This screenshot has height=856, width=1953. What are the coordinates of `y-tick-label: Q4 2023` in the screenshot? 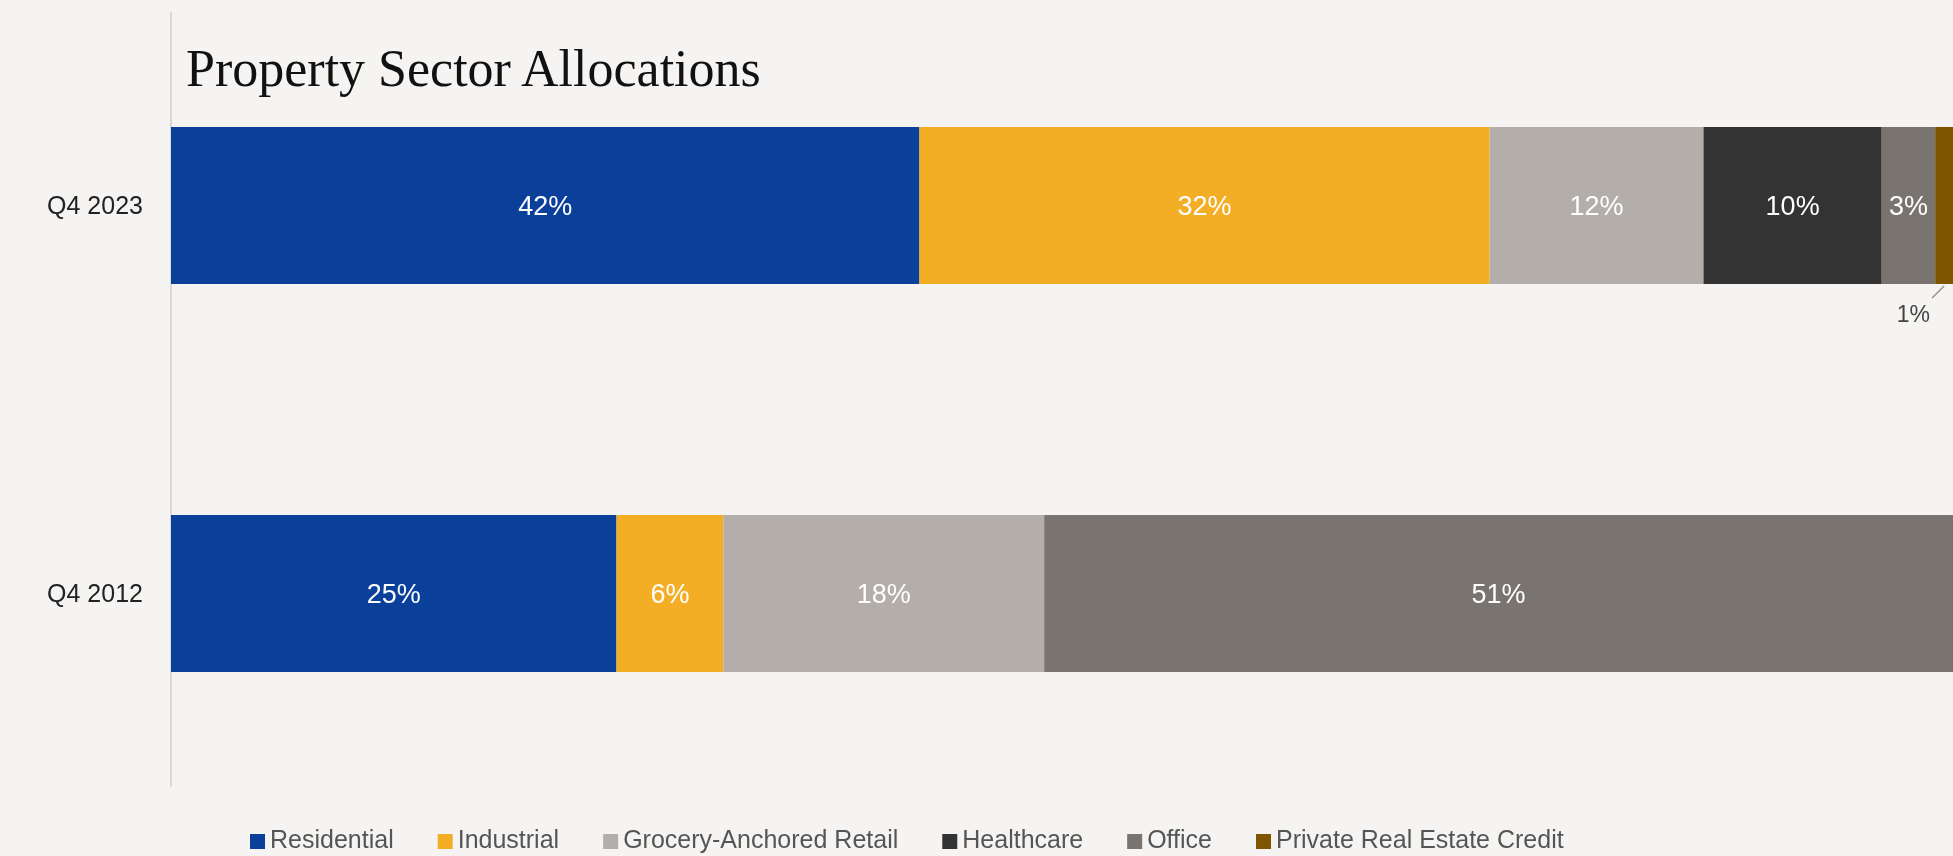 It's located at (95, 205).